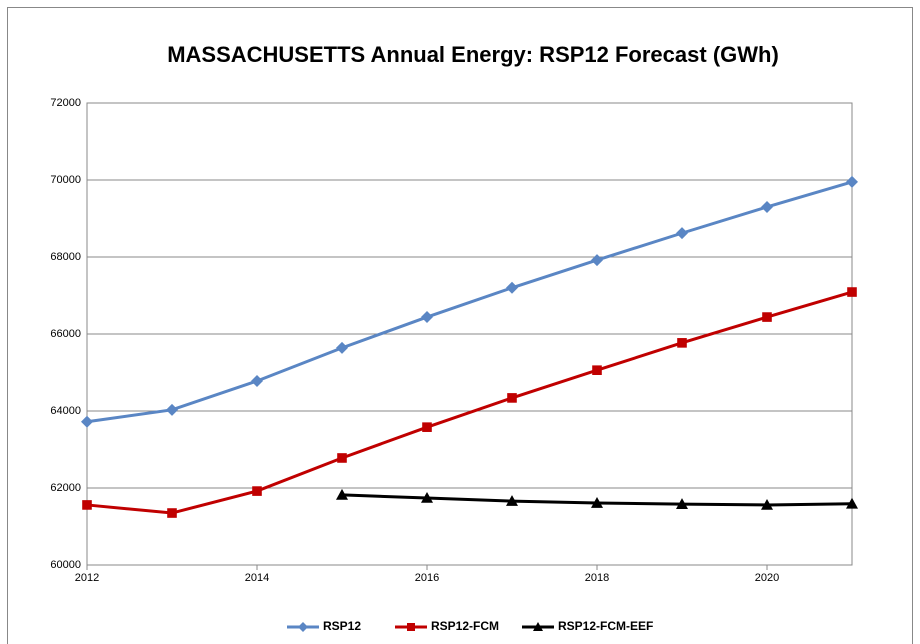 This screenshot has width=920, height=644. What do you see at coordinates (65, 180) in the screenshot?
I see `y-tick-label: 70000` at bounding box center [65, 180].